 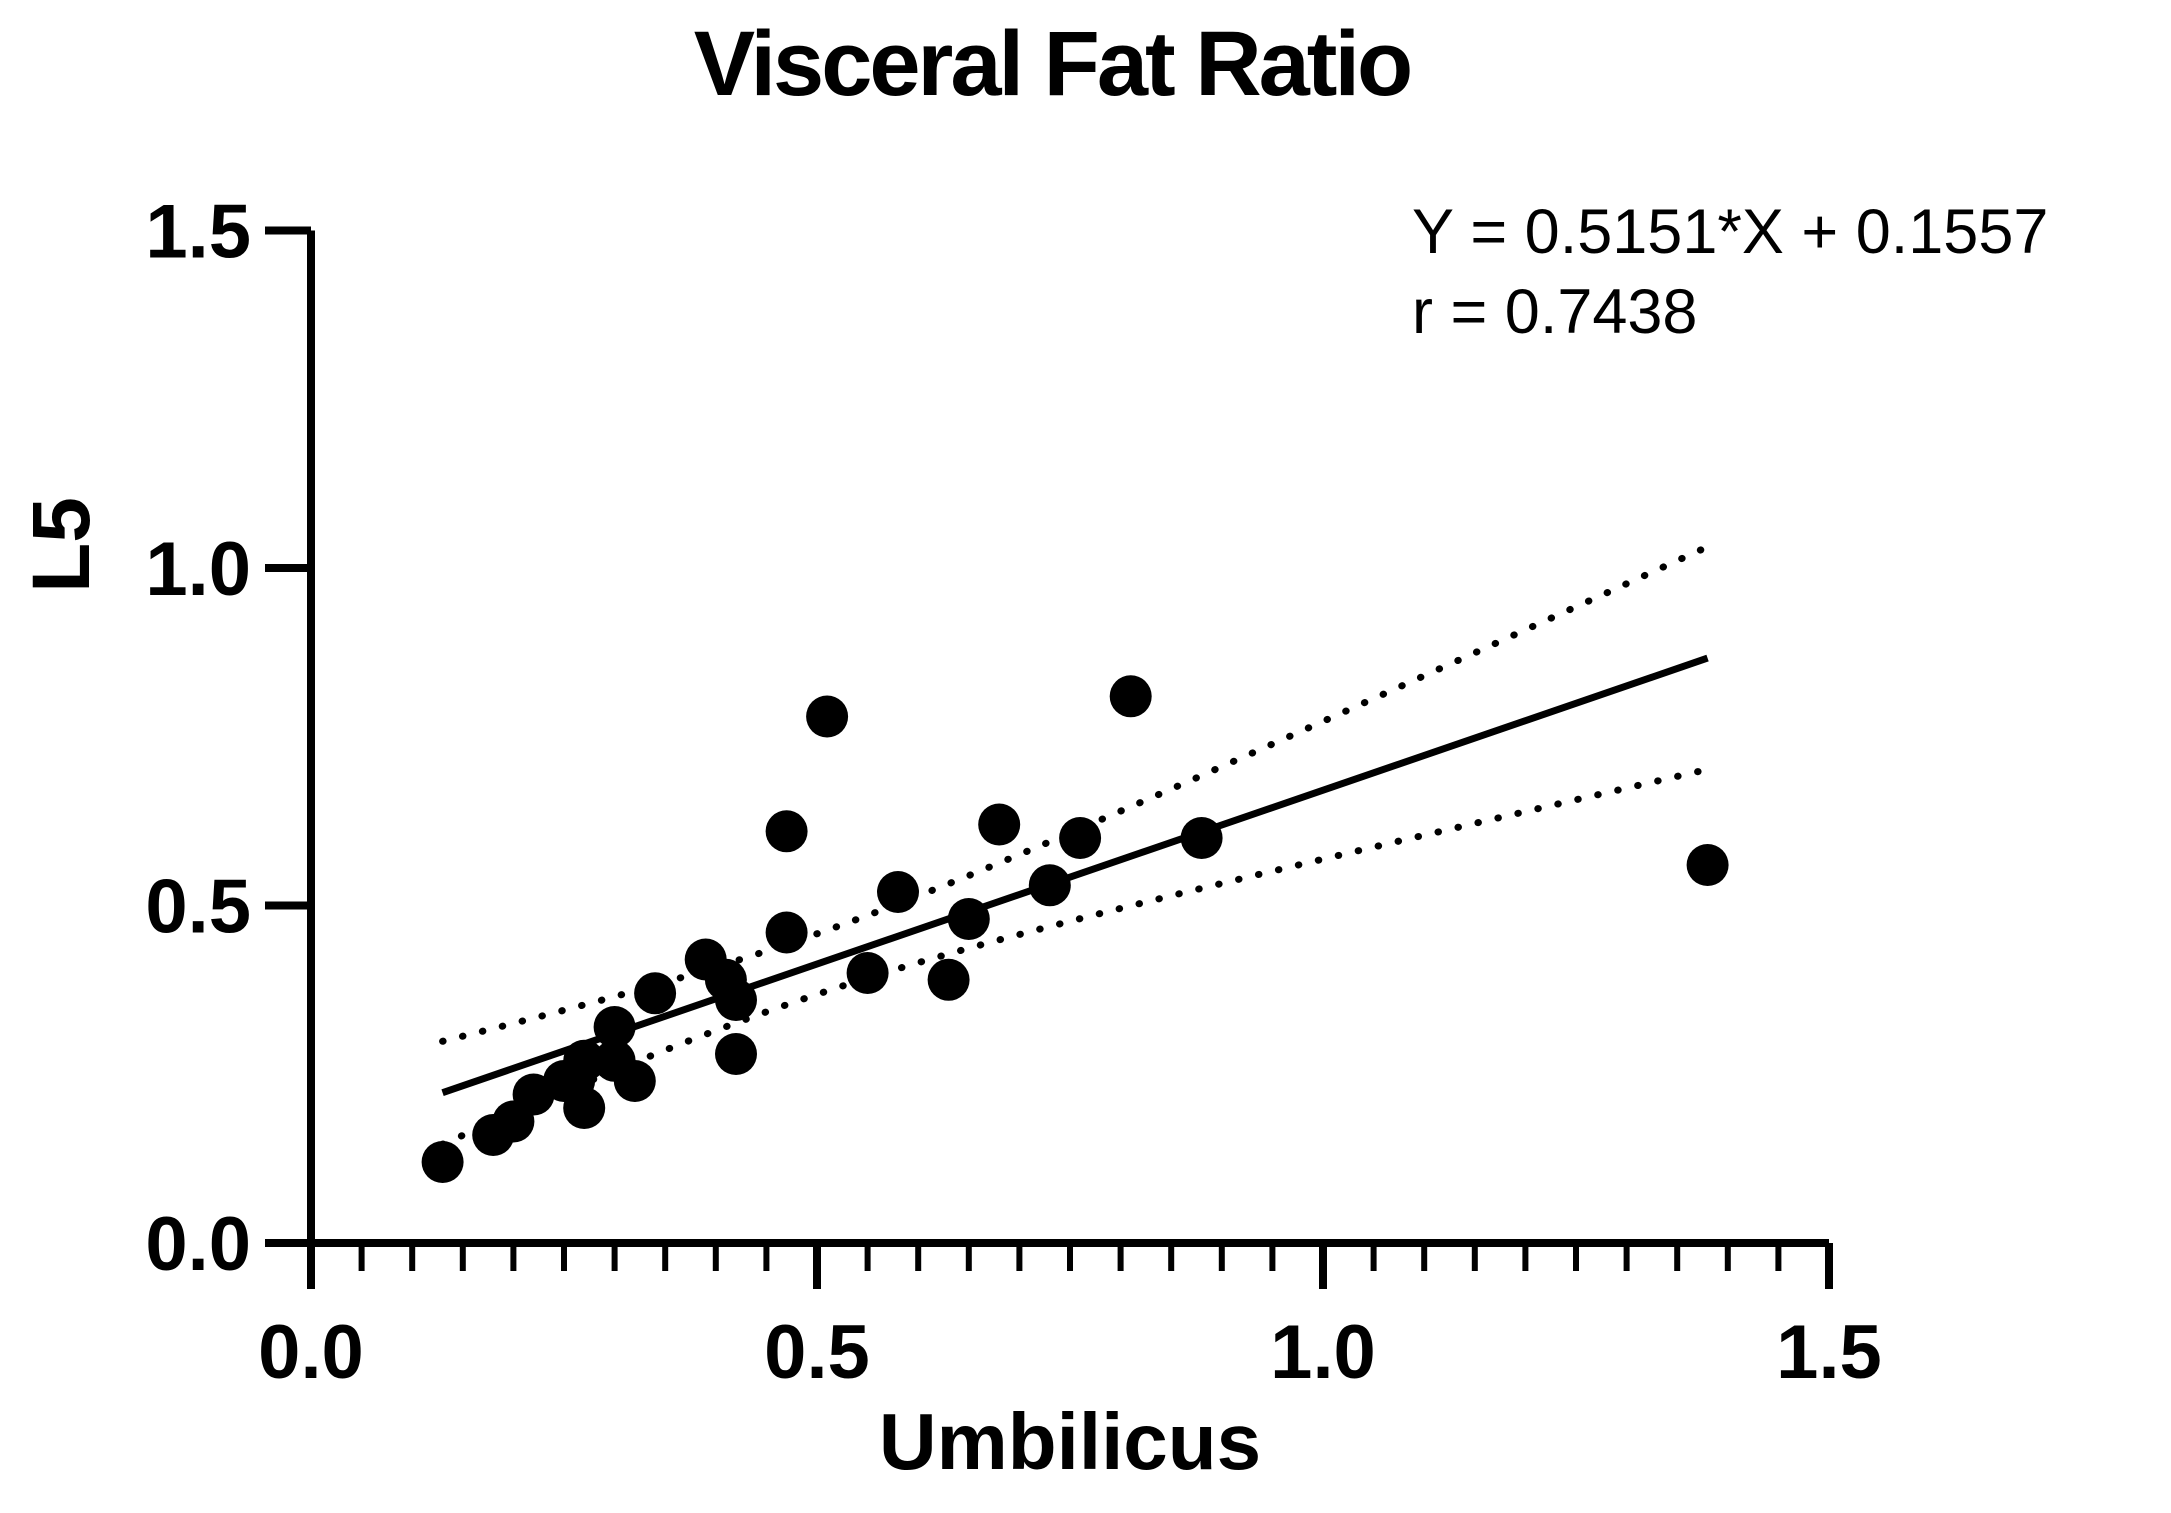 What do you see at coordinates (311, 1352) in the screenshot?
I see `x-tick-label: 0.0` at bounding box center [311, 1352].